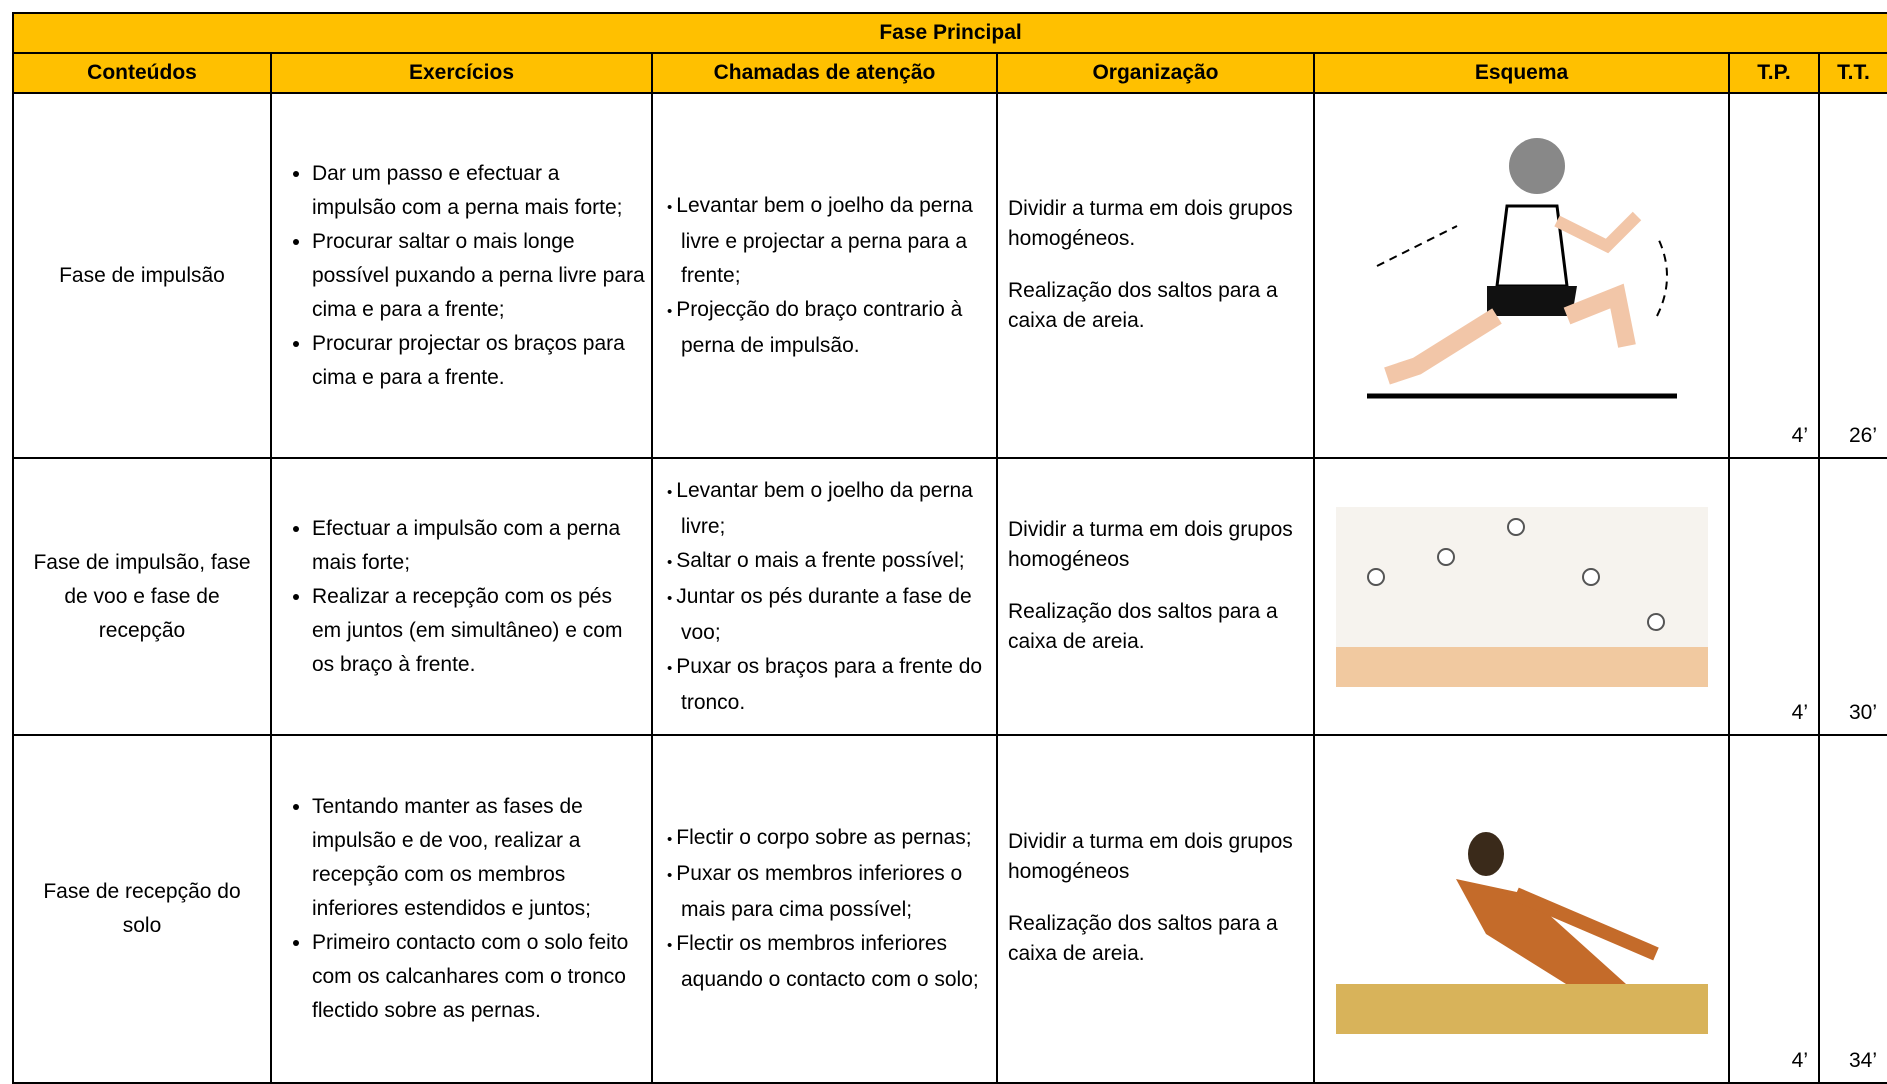 The image size is (1887, 1084). I want to click on column-header: T.T., so click(1852, 73).